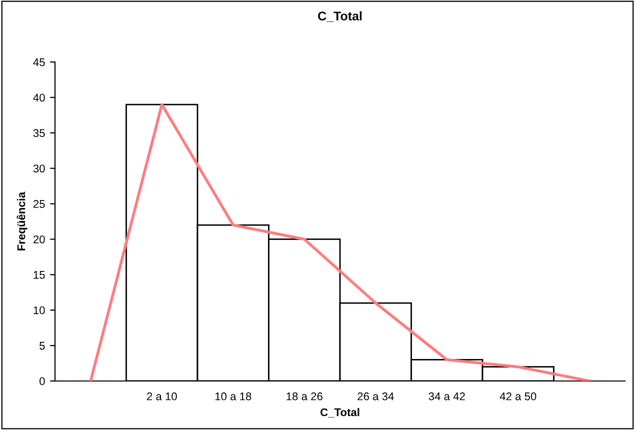 The width and height of the screenshot is (635, 430). Describe the element at coordinates (340, 16) in the screenshot. I see `chart-title: C_Total` at that location.